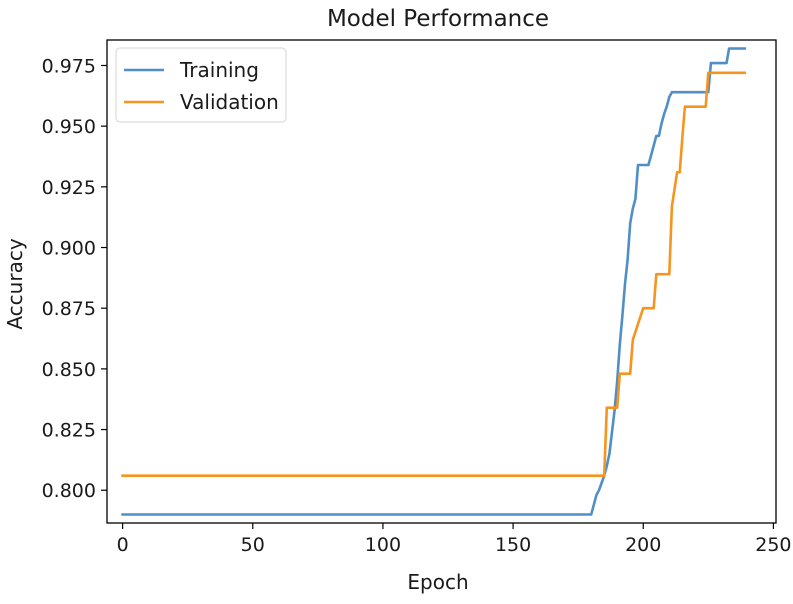  Describe the element at coordinates (219, 70) in the screenshot. I see `legend-label-training: Training` at that location.